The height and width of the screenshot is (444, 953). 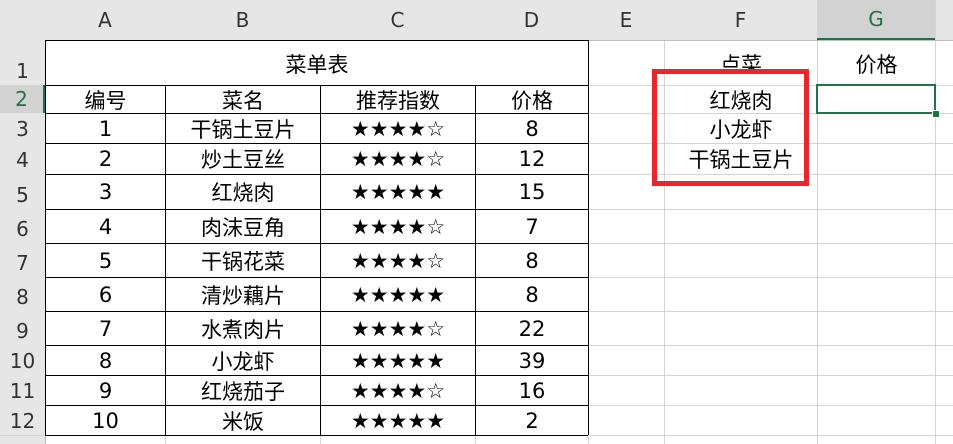 What do you see at coordinates (243, 391) in the screenshot?
I see `table-cell: 红烧茄子` at bounding box center [243, 391].